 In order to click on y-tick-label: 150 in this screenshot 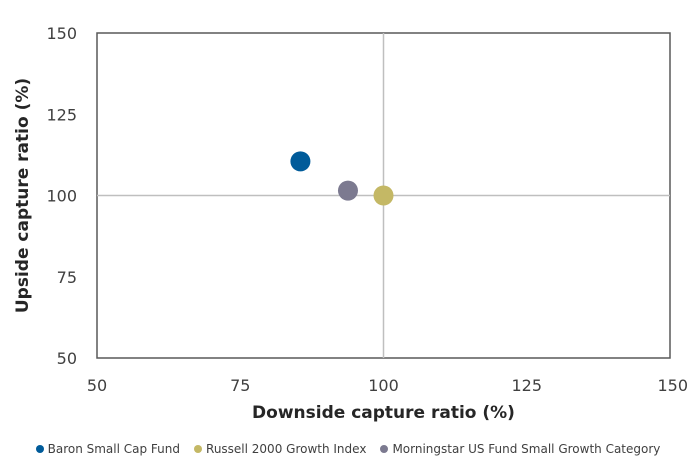, I will do `click(61, 33)`.